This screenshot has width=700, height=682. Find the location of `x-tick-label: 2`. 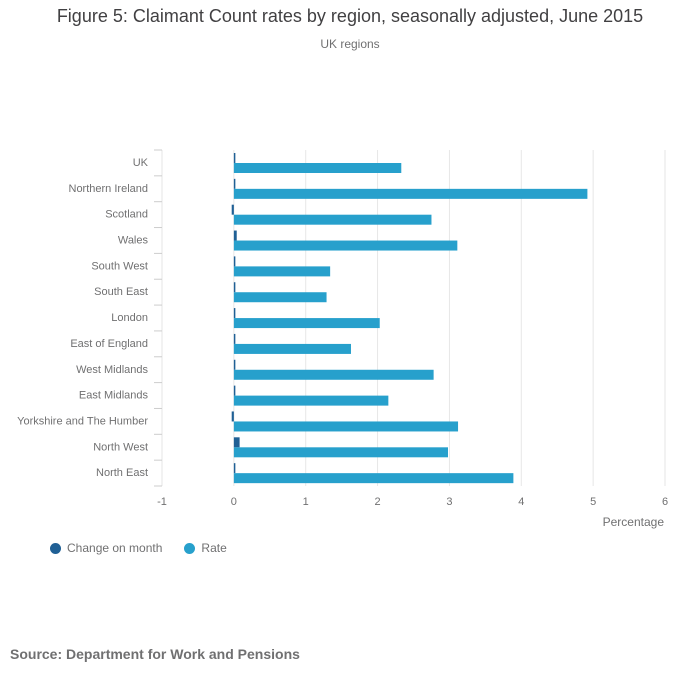

x-tick-label: 2 is located at coordinates (378, 502).